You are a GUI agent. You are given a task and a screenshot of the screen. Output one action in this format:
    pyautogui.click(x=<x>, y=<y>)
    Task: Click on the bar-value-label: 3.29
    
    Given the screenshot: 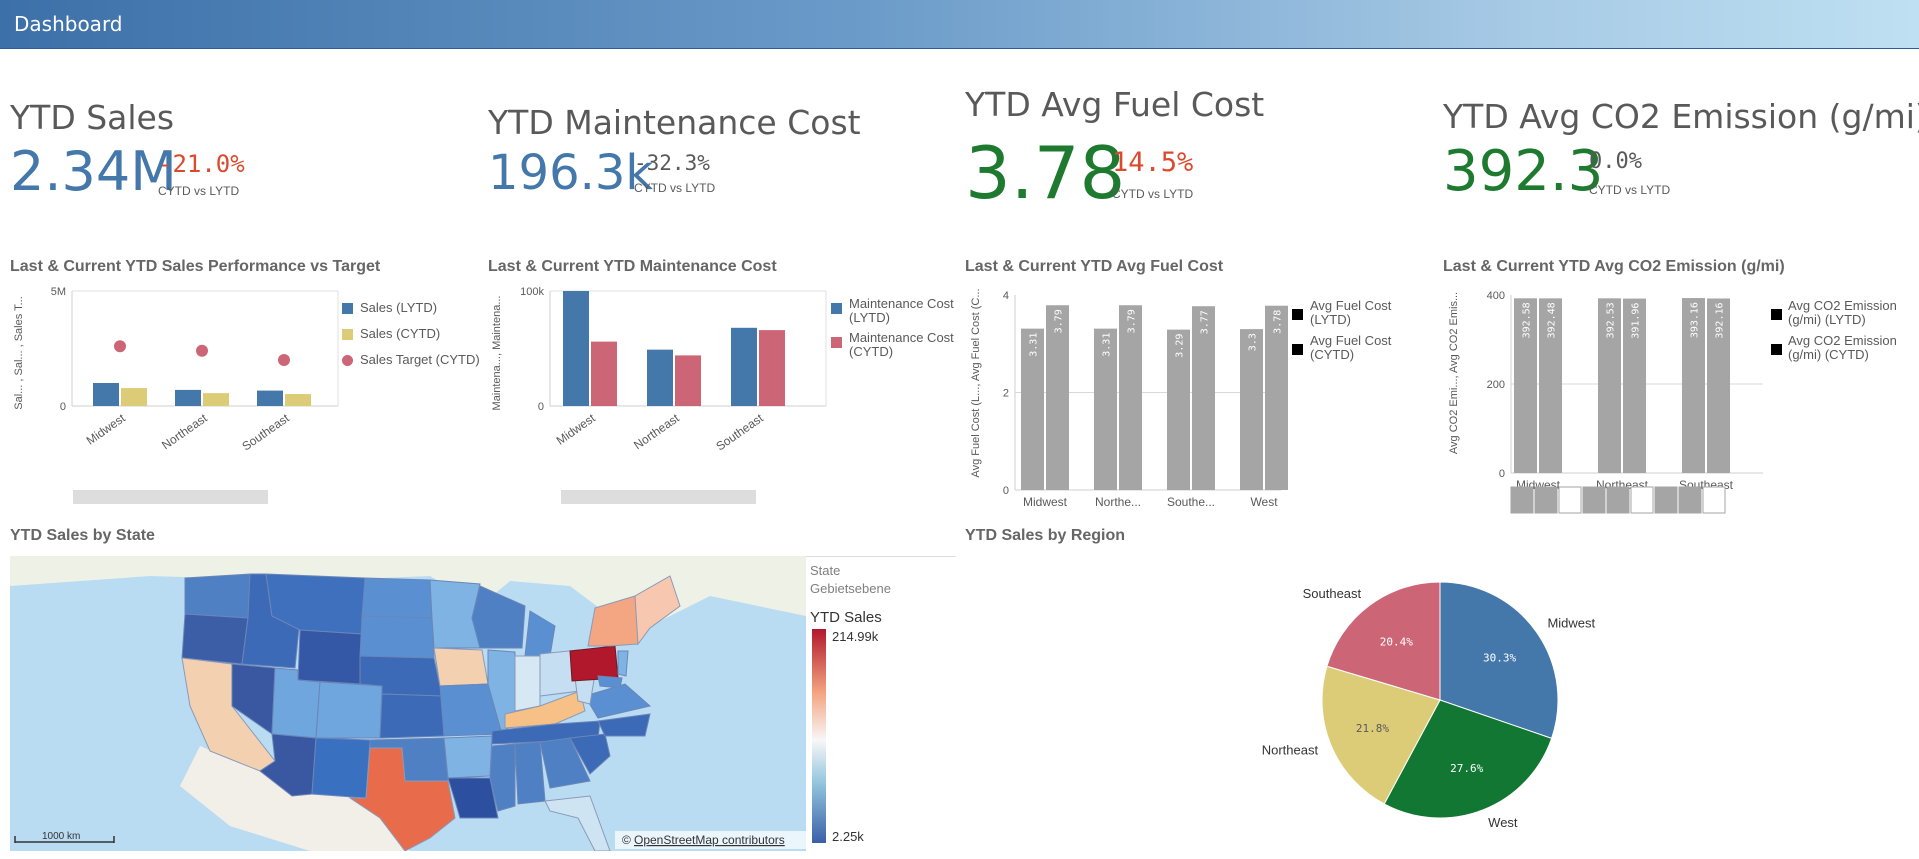 What is the action you would take?
    pyautogui.click(x=1180, y=346)
    